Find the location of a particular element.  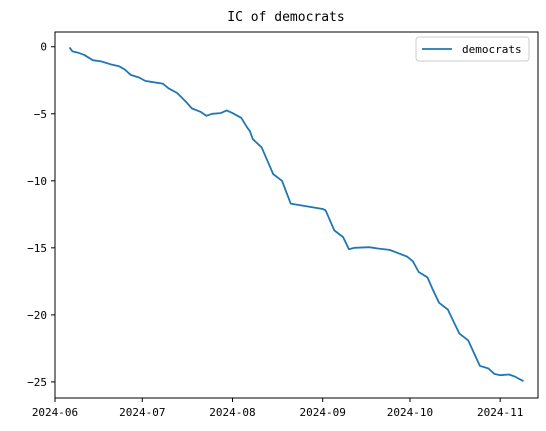

y-axis: 0 −5 −10 −15 −20 −25 is located at coordinates (41, 215).